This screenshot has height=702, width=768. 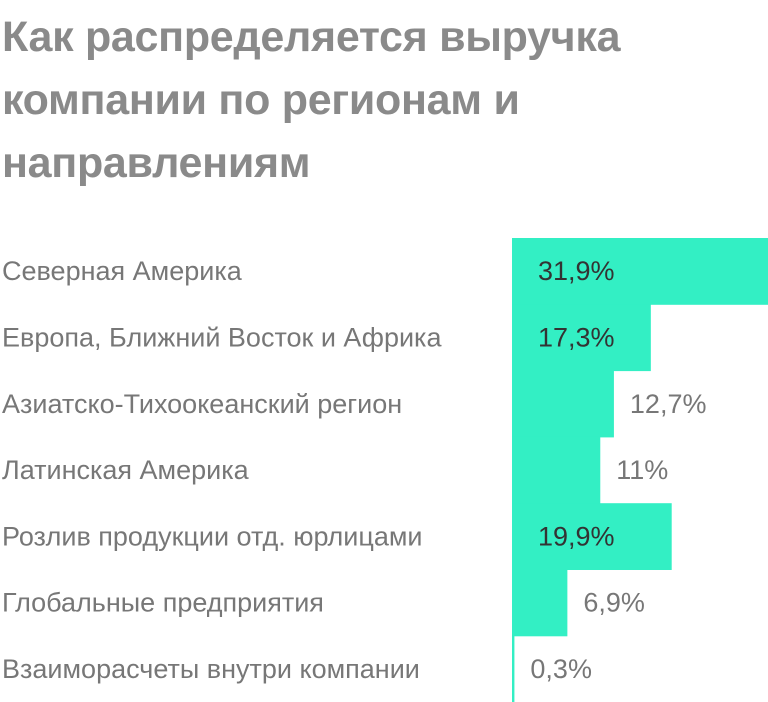 I want to click on value-label: 17,3%, so click(x=576, y=337).